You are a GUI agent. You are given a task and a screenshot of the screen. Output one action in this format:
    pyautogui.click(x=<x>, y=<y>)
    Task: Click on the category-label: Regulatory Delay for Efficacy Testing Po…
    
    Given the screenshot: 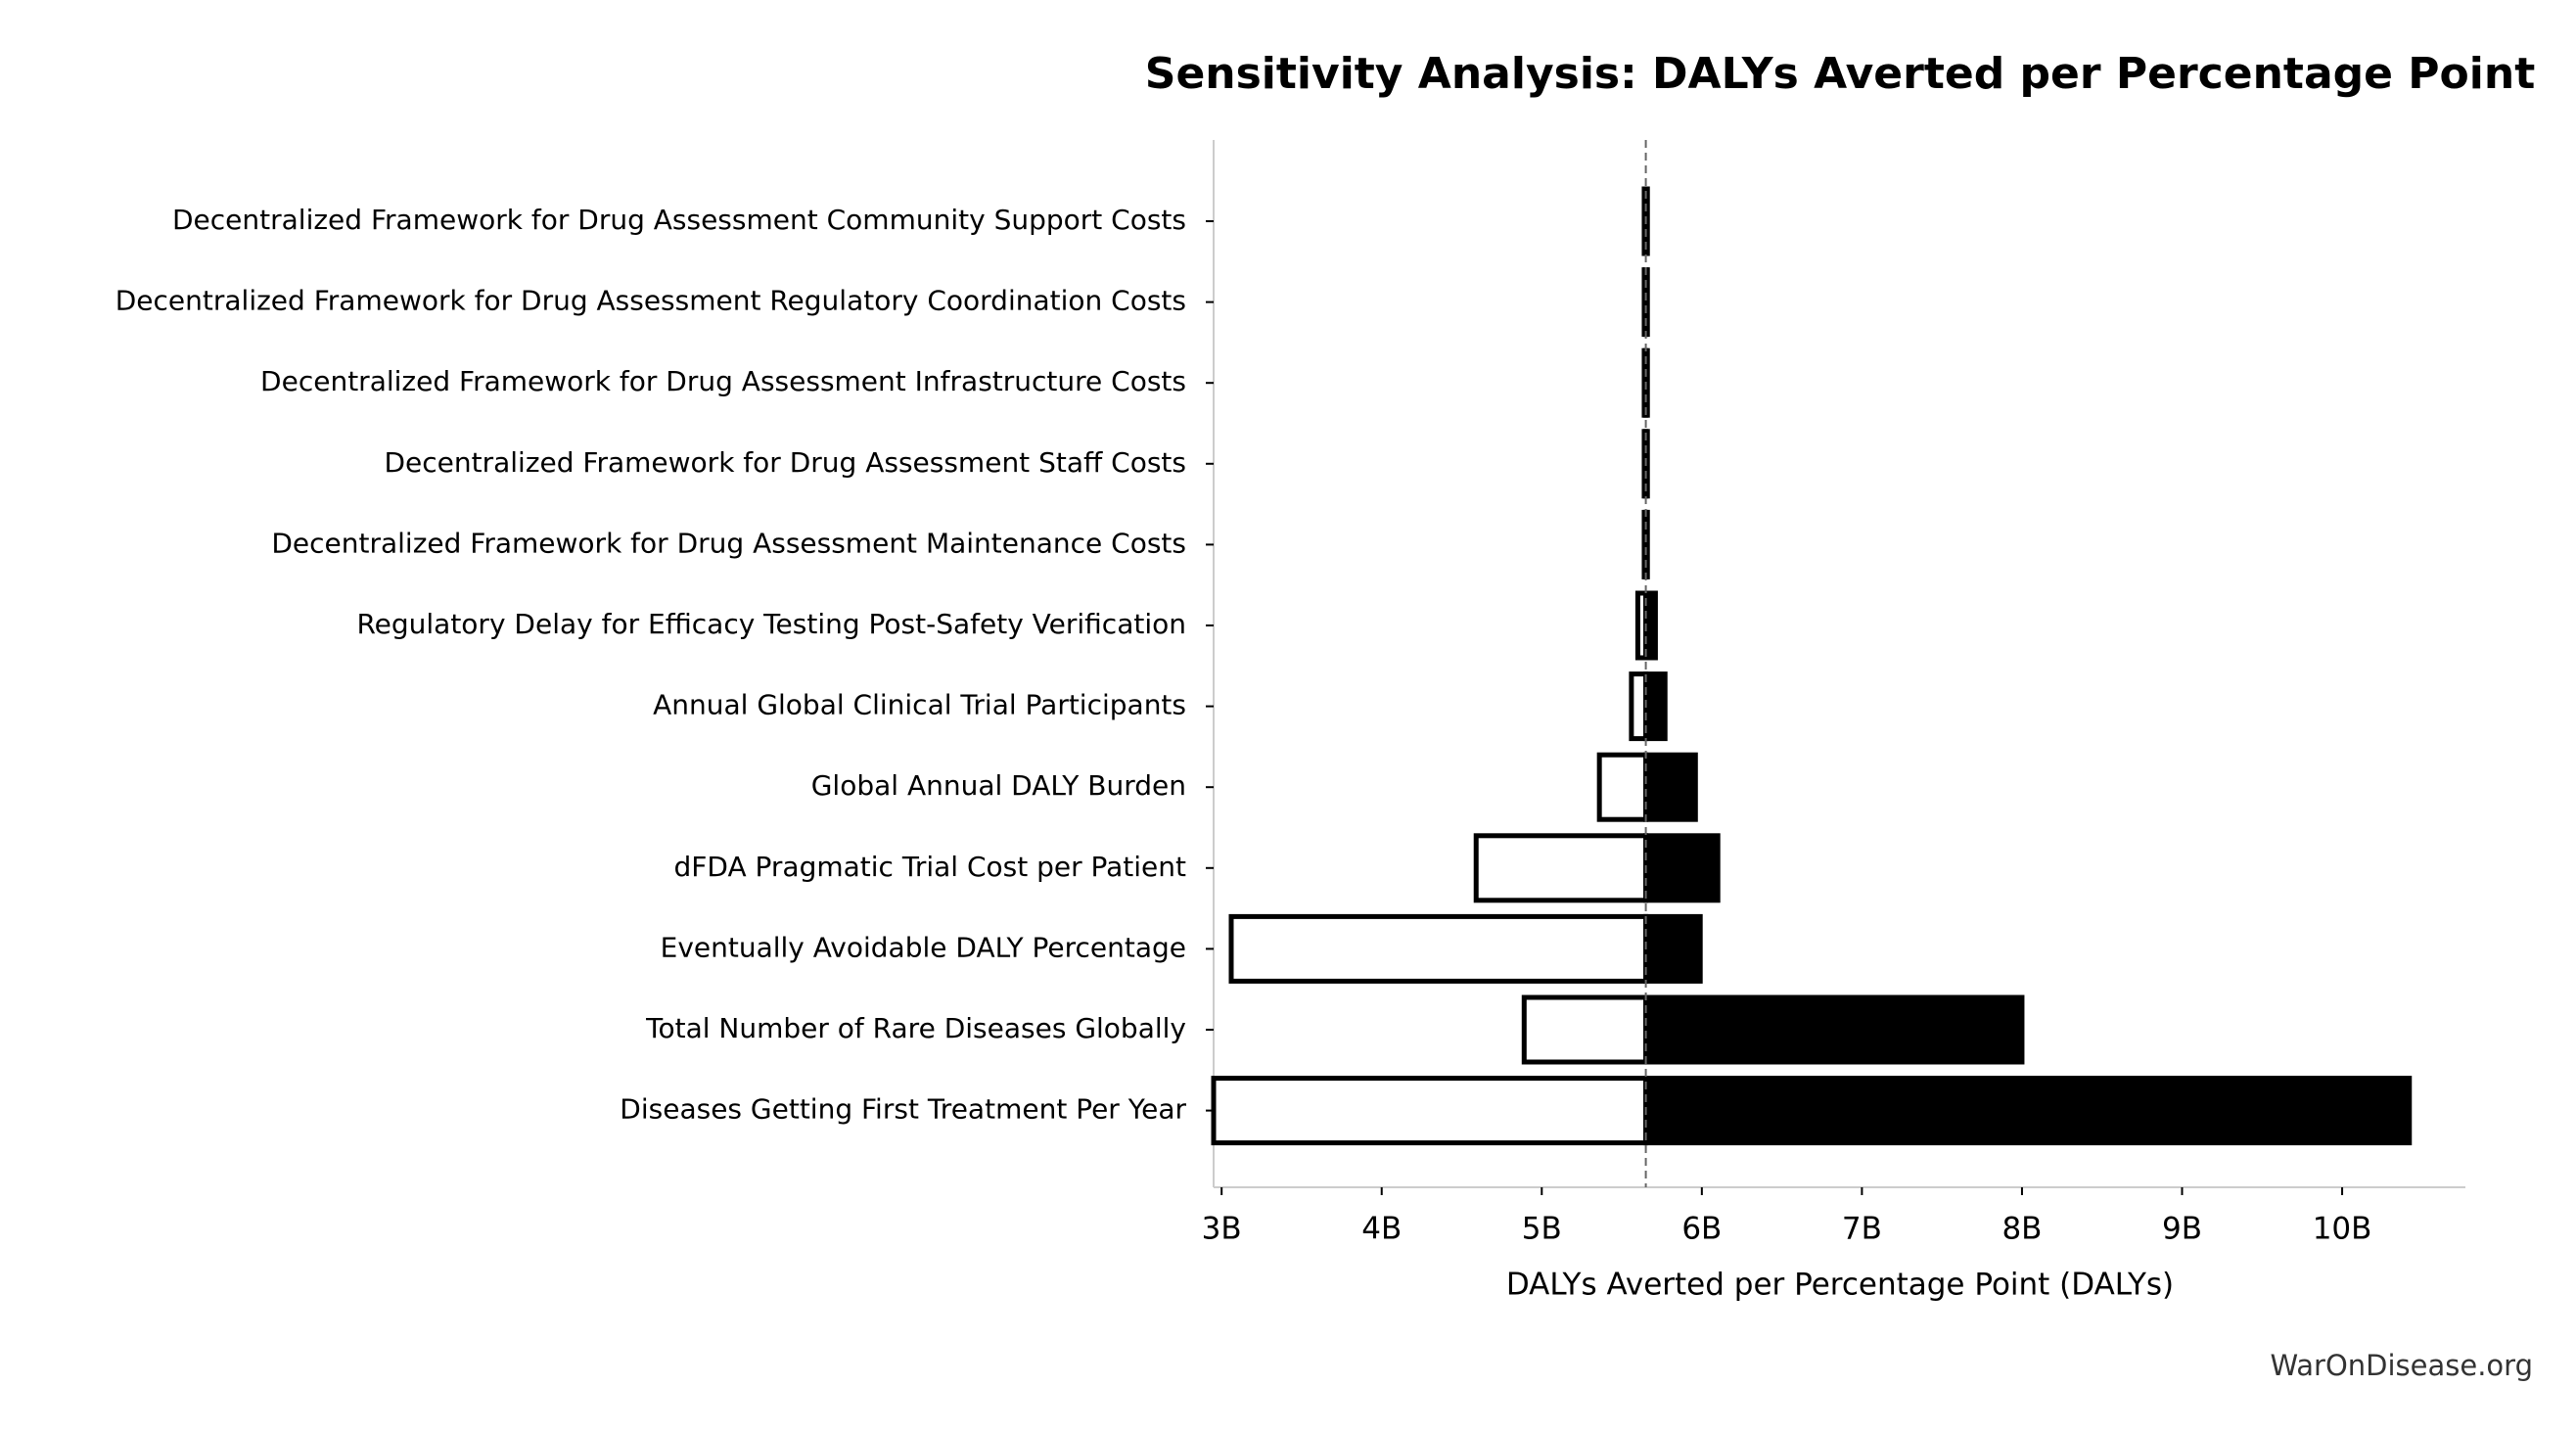 What is the action you would take?
    pyautogui.click(x=771, y=624)
    